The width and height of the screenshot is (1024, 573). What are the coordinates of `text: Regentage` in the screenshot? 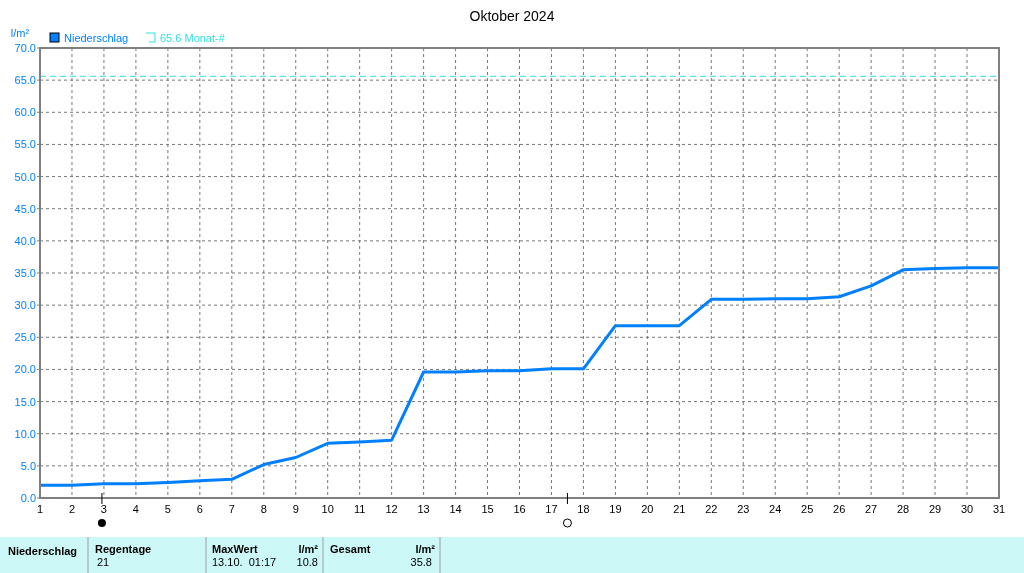 It's located at (123, 549).